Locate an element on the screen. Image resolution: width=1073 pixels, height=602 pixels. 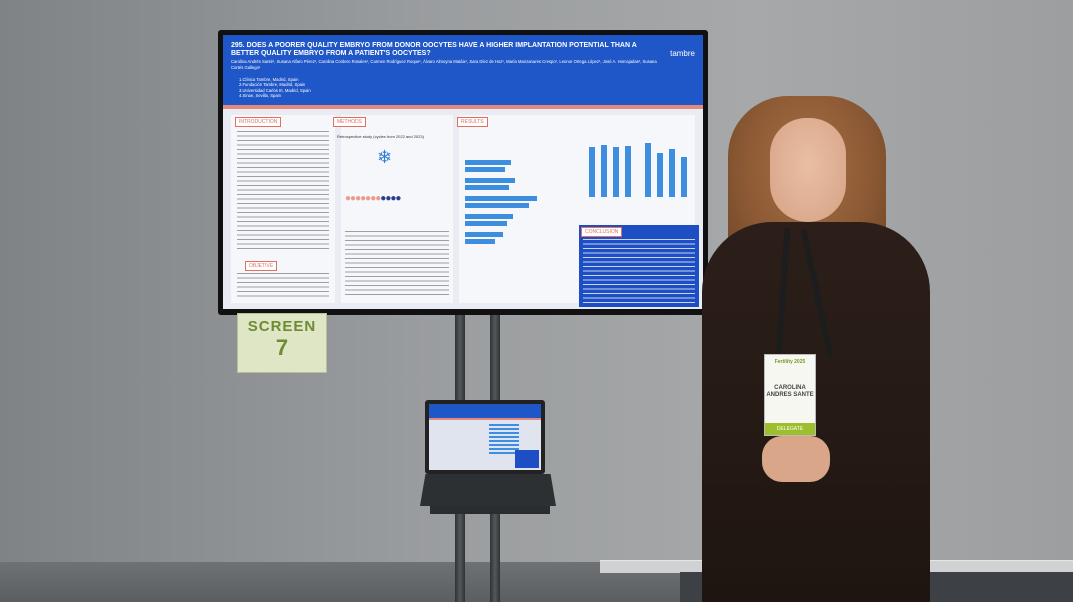
badge-strip: DELEGATE is located at coordinates (790, 429).